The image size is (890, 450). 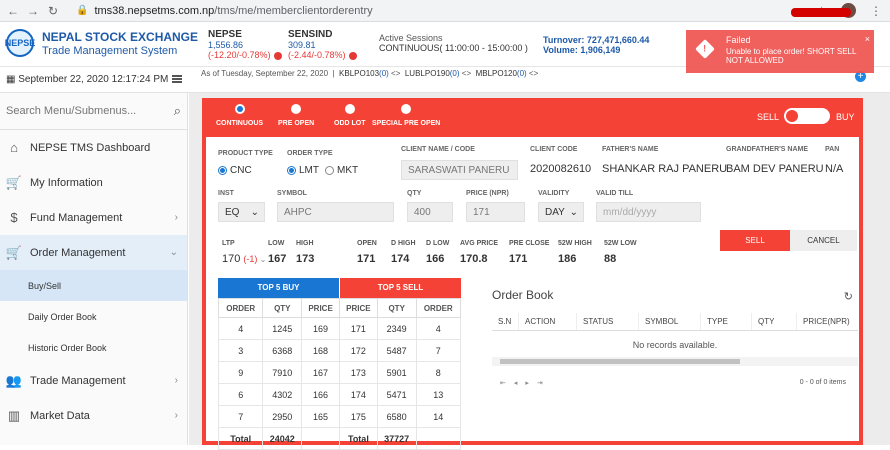 What do you see at coordinates (561, 212) in the screenshot?
I see `validity-select: DAY ⌄` at bounding box center [561, 212].